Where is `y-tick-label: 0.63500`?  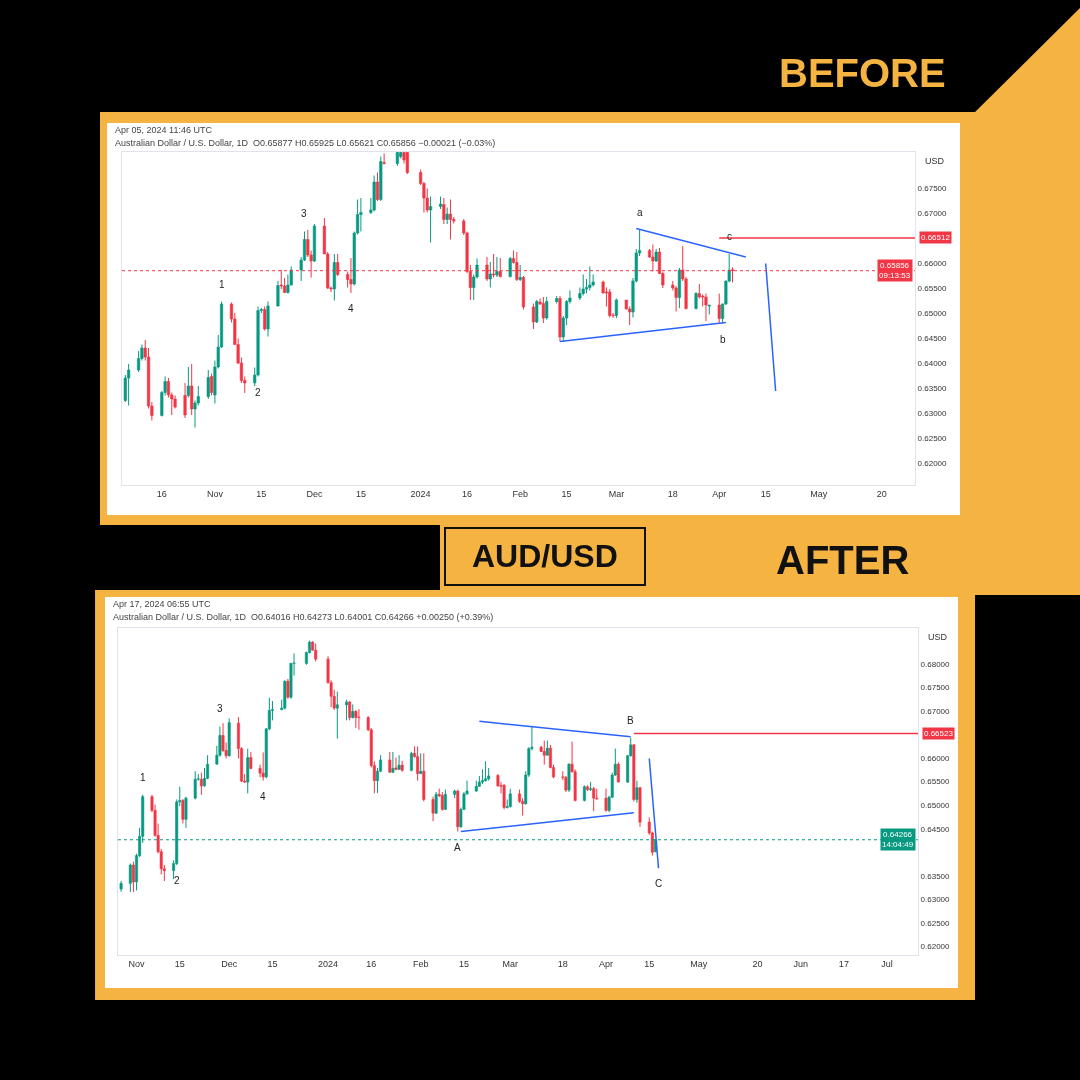 y-tick-label: 0.63500 is located at coordinates (935, 876).